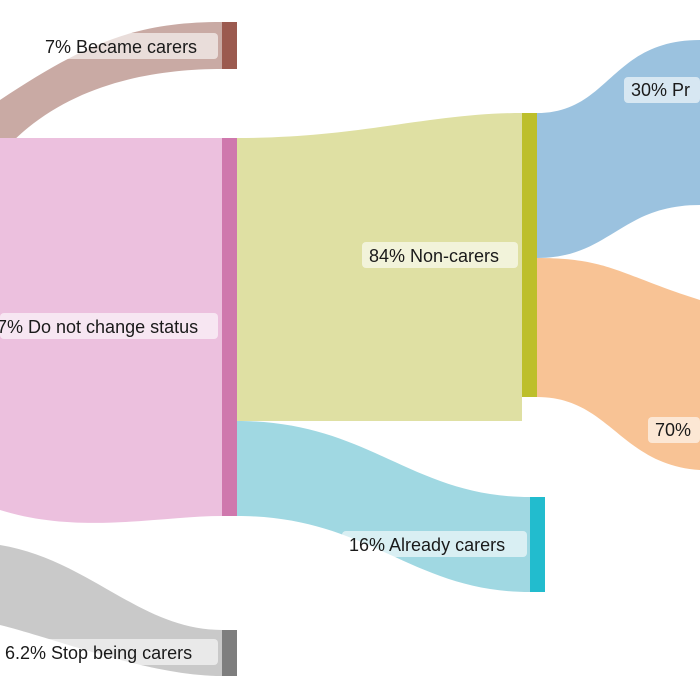  Describe the element at coordinates (229, 653) in the screenshot. I see `node-stop-being-carers` at that location.